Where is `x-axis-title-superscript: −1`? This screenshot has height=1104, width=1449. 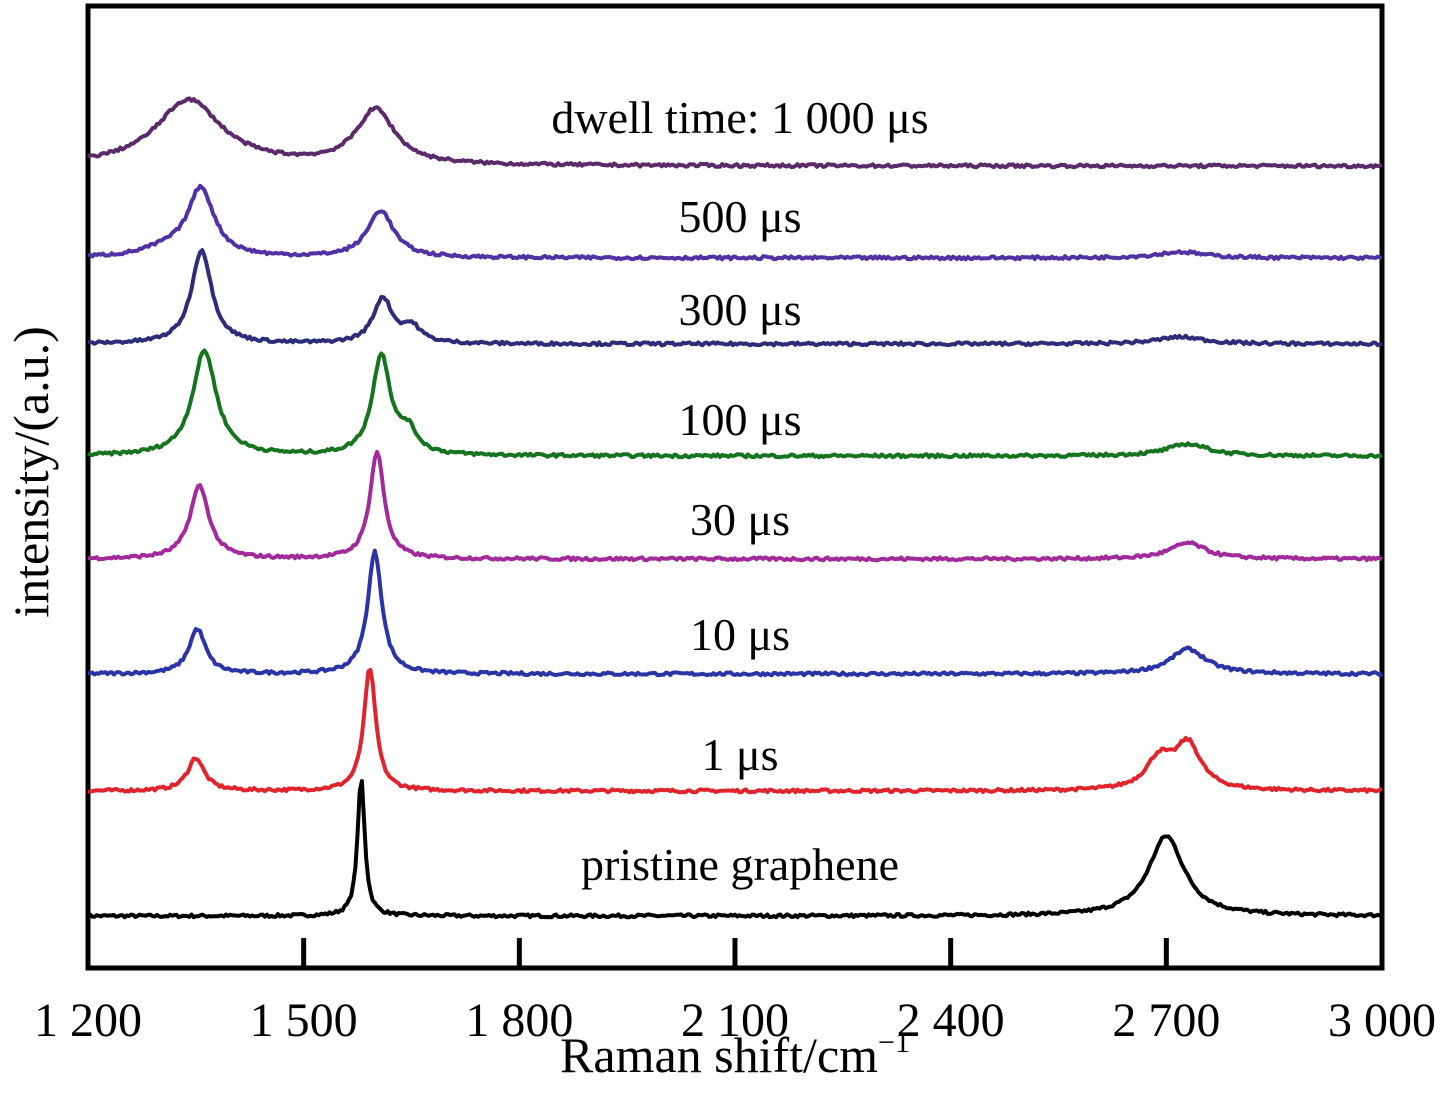
x-axis-title-superscript: −1 is located at coordinates (894, 1042).